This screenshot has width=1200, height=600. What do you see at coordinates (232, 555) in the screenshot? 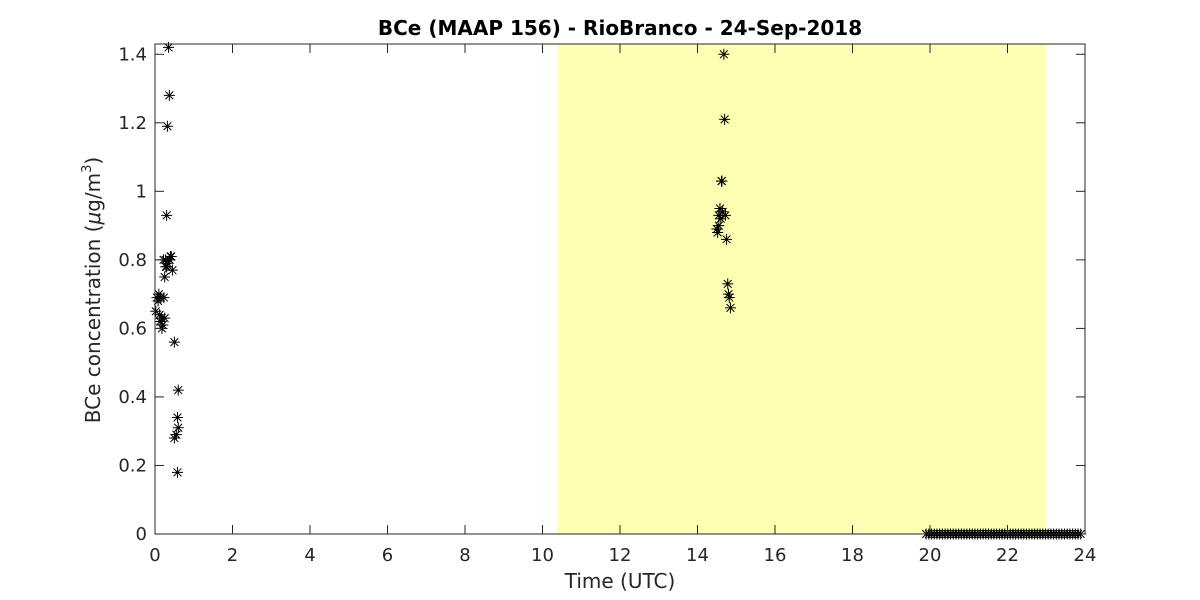
I see `x-tick-label: 2` at bounding box center [232, 555].